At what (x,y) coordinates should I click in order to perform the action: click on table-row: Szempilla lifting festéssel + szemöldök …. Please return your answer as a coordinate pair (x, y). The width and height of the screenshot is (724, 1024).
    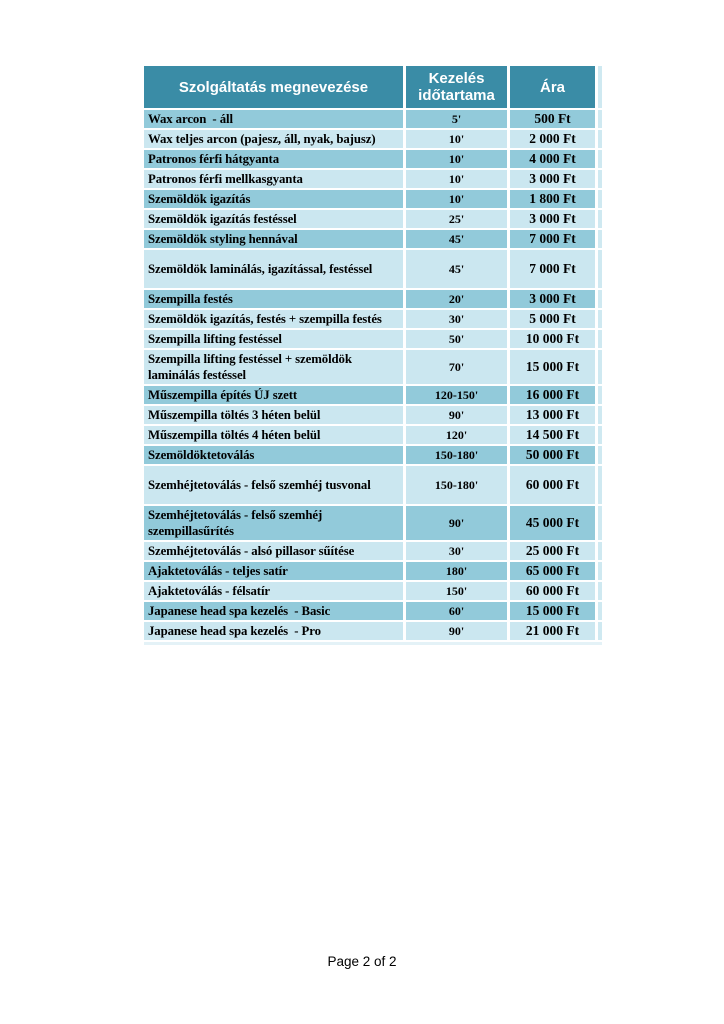
    Looking at the image, I should click on (373, 367).